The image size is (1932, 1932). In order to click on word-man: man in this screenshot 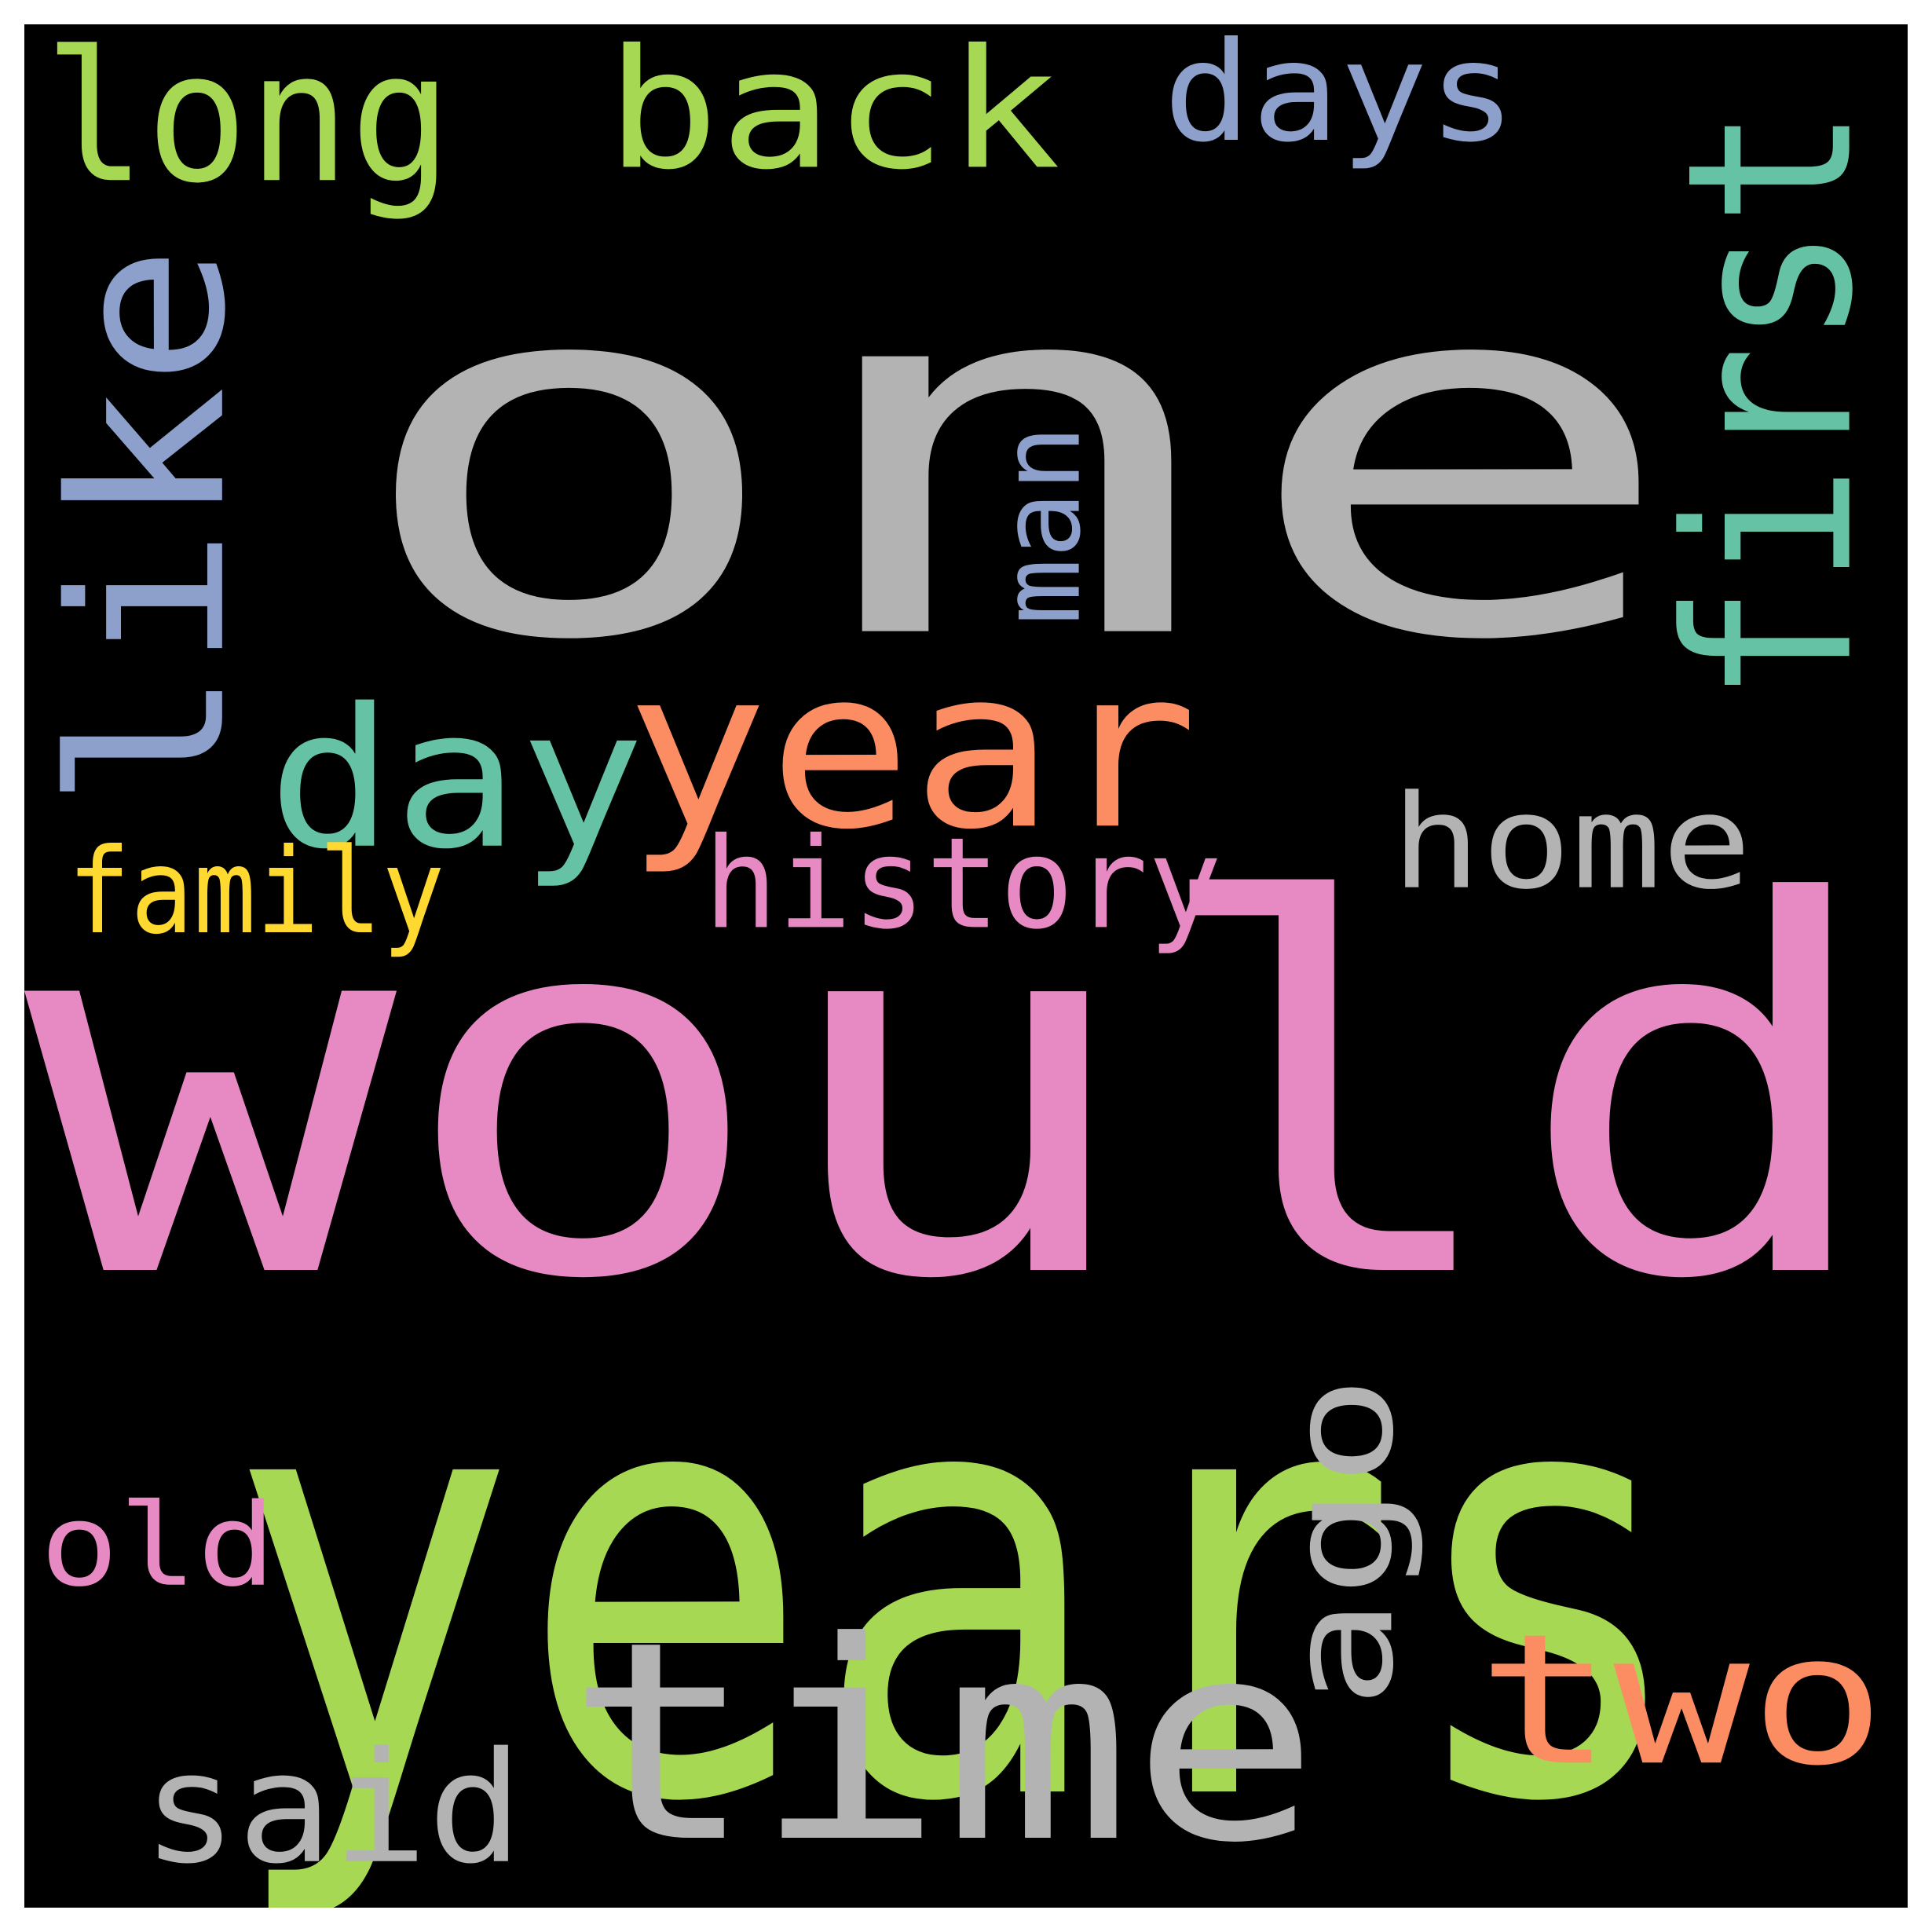, I will do `click(1042, 524)`.